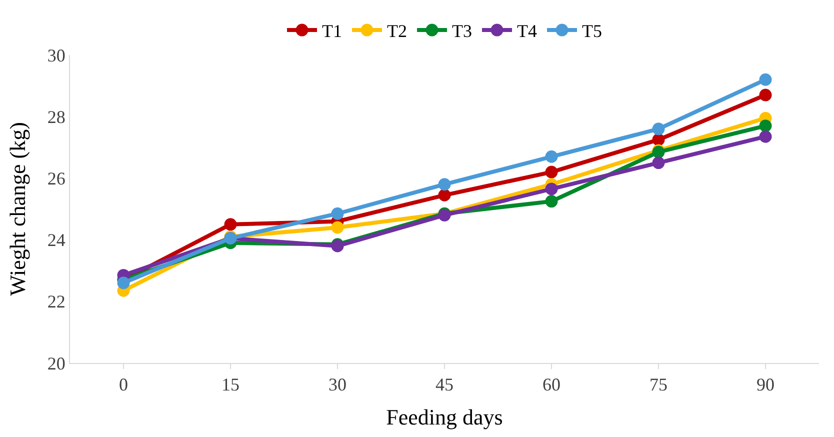 The image size is (834, 437). What do you see at coordinates (397, 31) in the screenshot?
I see `legend-label: T2` at bounding box center [397, 31].